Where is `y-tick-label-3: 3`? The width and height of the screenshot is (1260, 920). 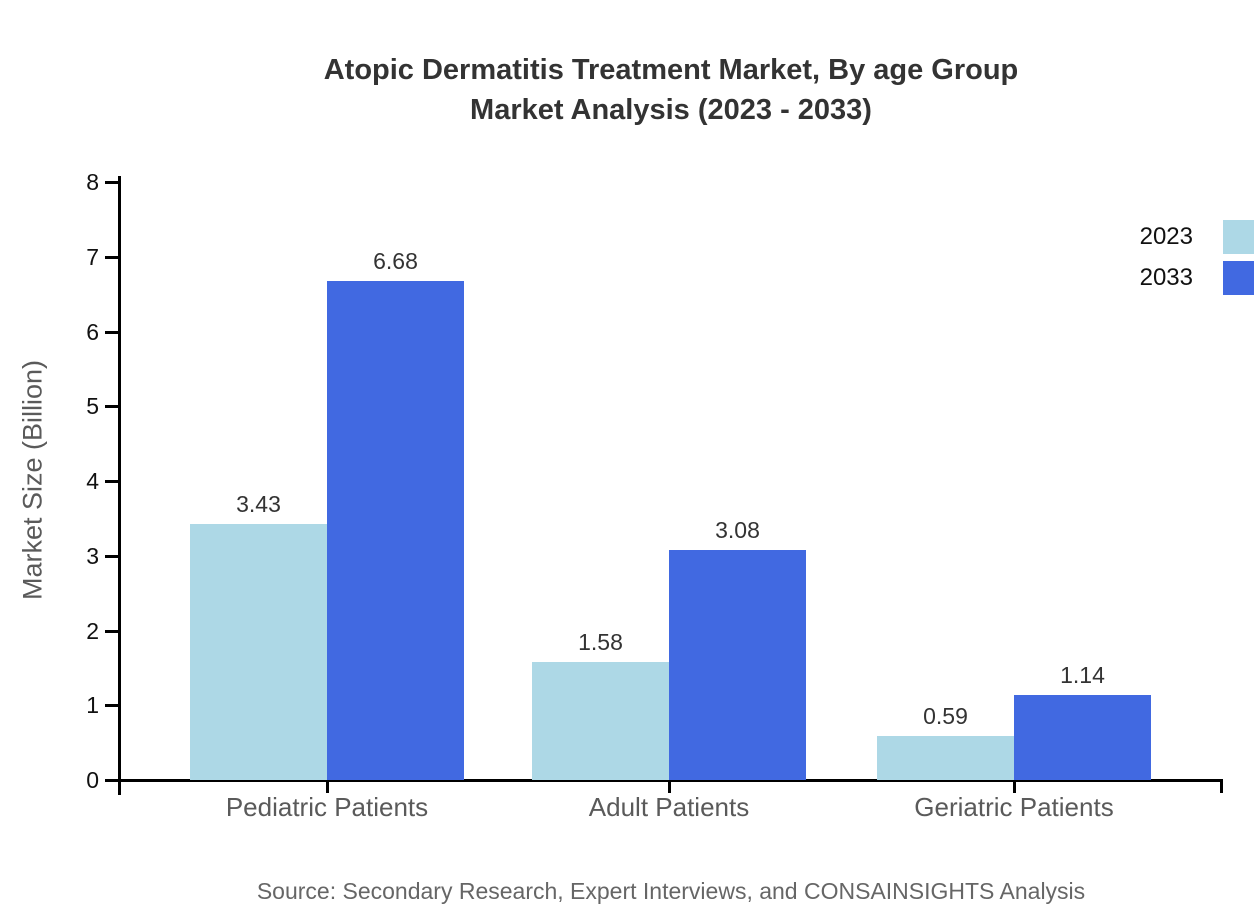
y-tick-label-3: 3 is located at coordinates (92, 556).